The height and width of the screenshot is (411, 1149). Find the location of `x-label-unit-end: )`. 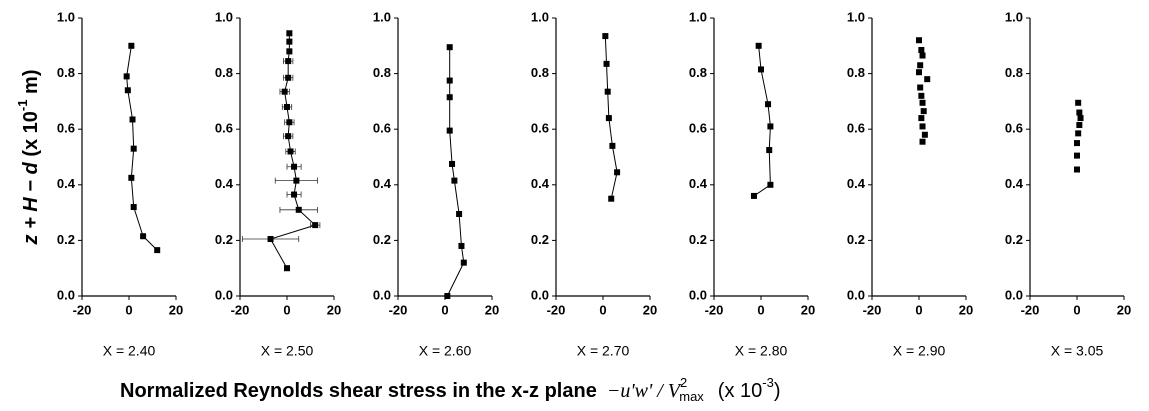

x-label-unit-end: ) is located at coordinates (777, 391).